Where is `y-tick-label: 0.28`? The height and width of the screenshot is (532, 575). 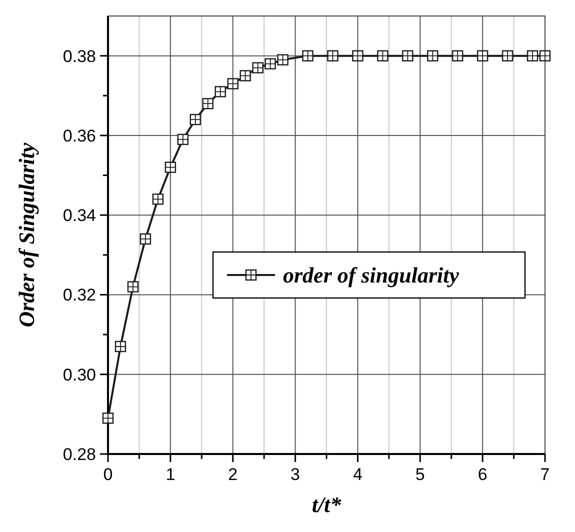
y-tick-label: 0.28 is located at coordinates (79, 454).